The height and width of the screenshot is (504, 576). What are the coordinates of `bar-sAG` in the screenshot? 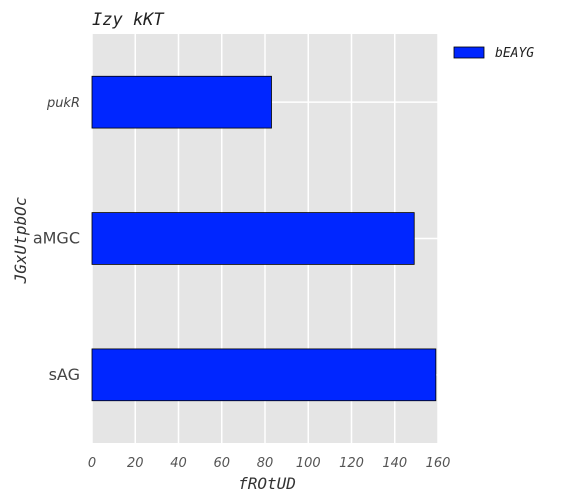 It's located at (264, 375).